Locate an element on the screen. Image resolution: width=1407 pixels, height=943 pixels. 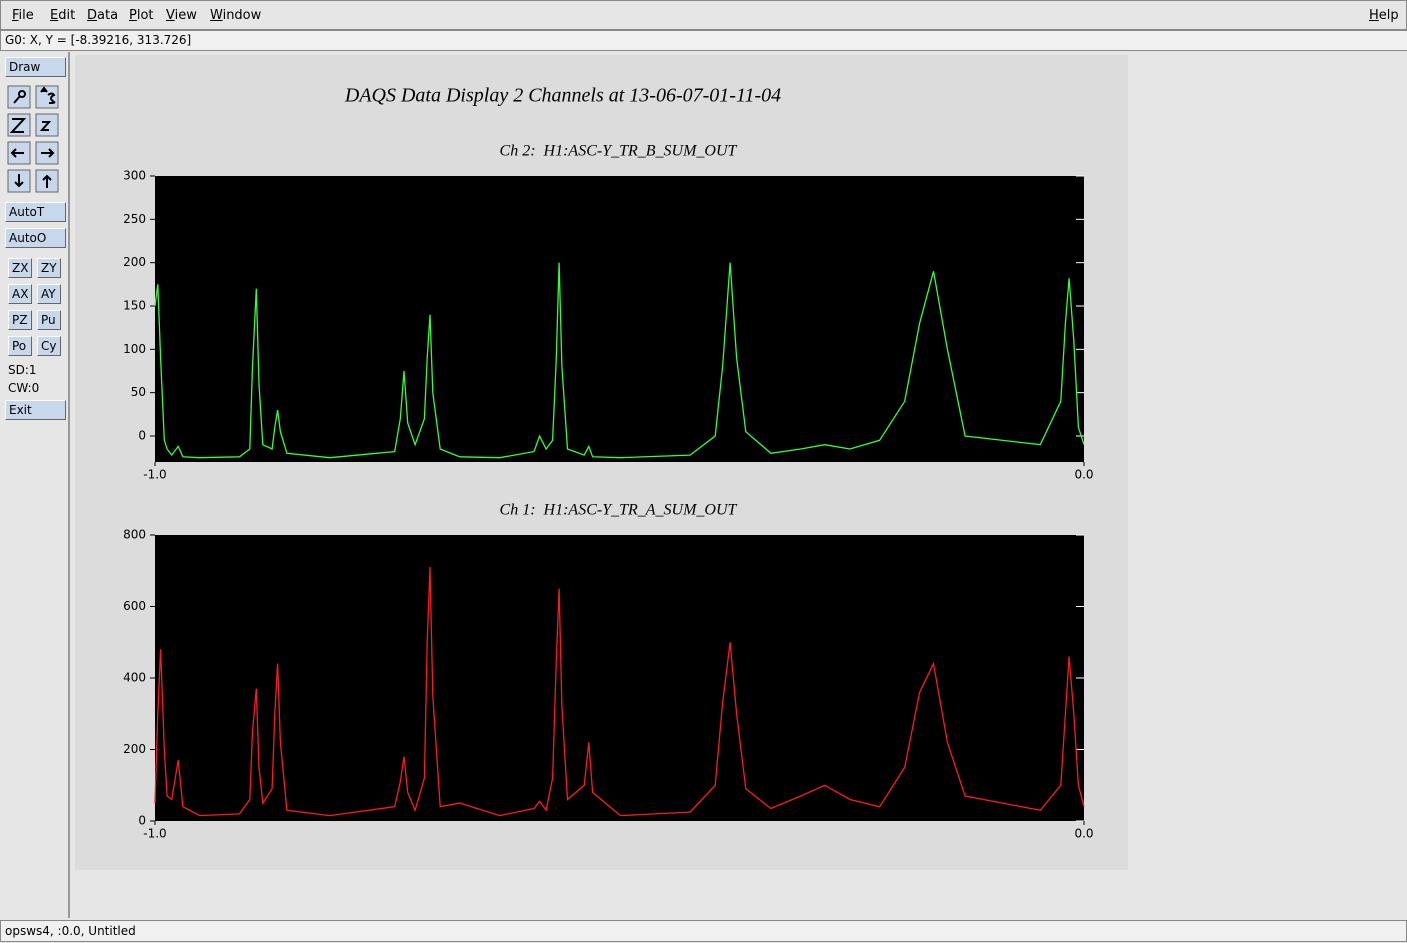
y-tick-label: 300 is located at coordinates (134, 176).